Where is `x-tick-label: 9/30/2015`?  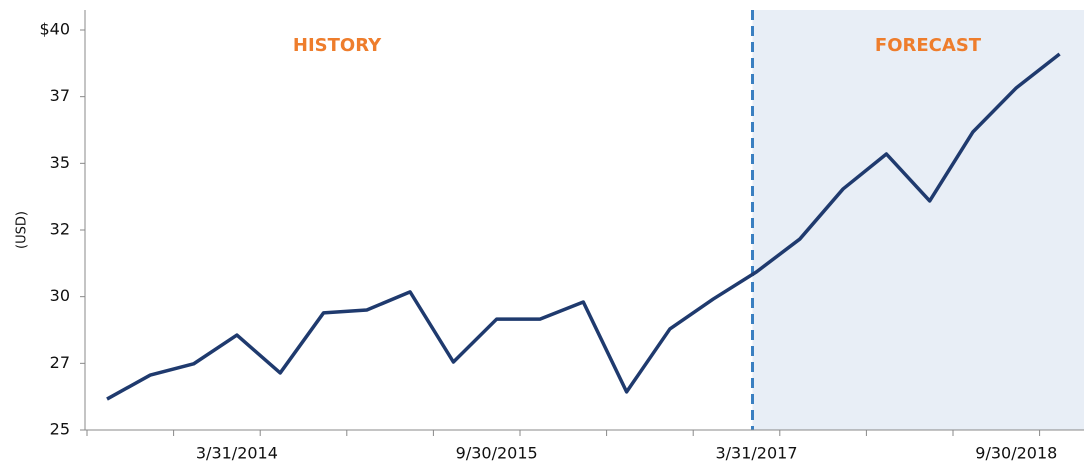 x-tick-label: 9/30/2015 is located at coordinates (497, 453).